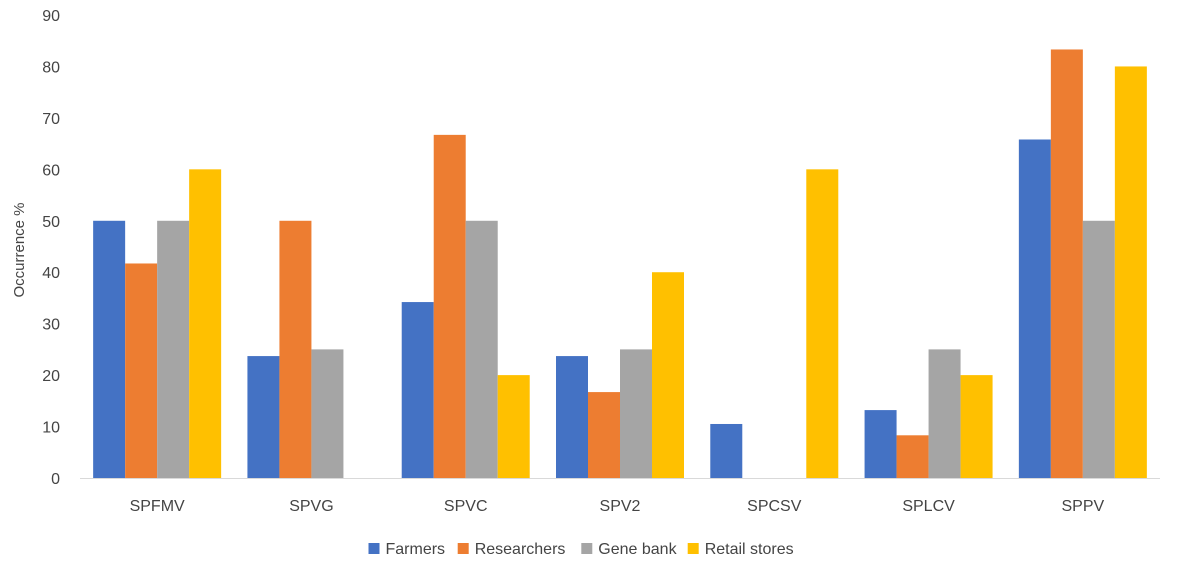 This screenshot has width=1185, height=567. Describe the element at coordinates (374, 548) in the screenshot. I see `legend-swatch-farmers` at that location.